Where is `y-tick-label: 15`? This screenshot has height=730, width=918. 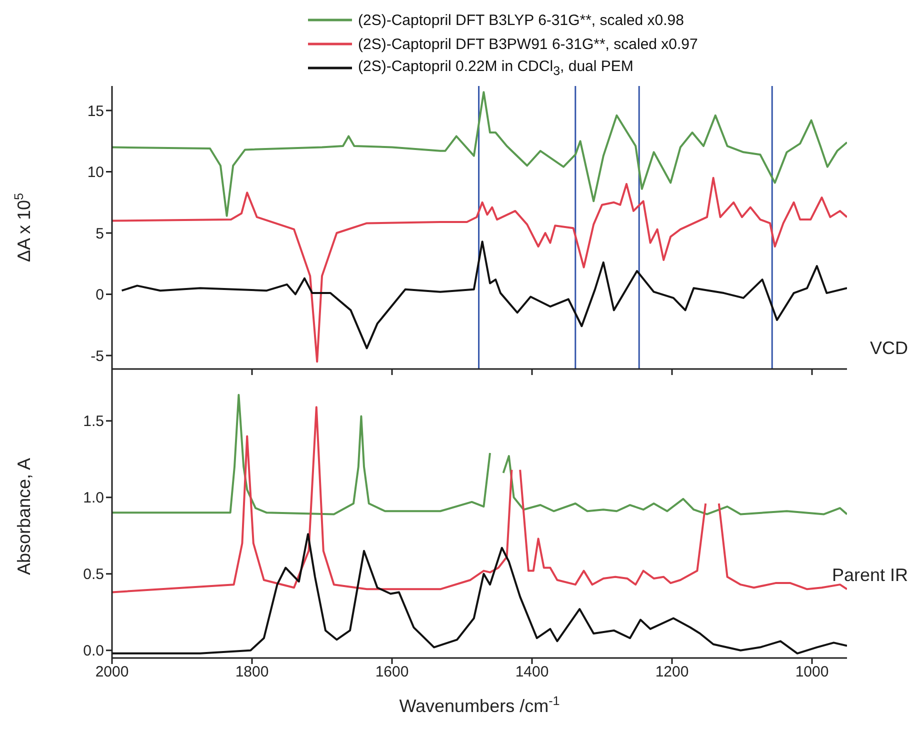
y-tick-label: 15 is located at coordinates (95, 111).